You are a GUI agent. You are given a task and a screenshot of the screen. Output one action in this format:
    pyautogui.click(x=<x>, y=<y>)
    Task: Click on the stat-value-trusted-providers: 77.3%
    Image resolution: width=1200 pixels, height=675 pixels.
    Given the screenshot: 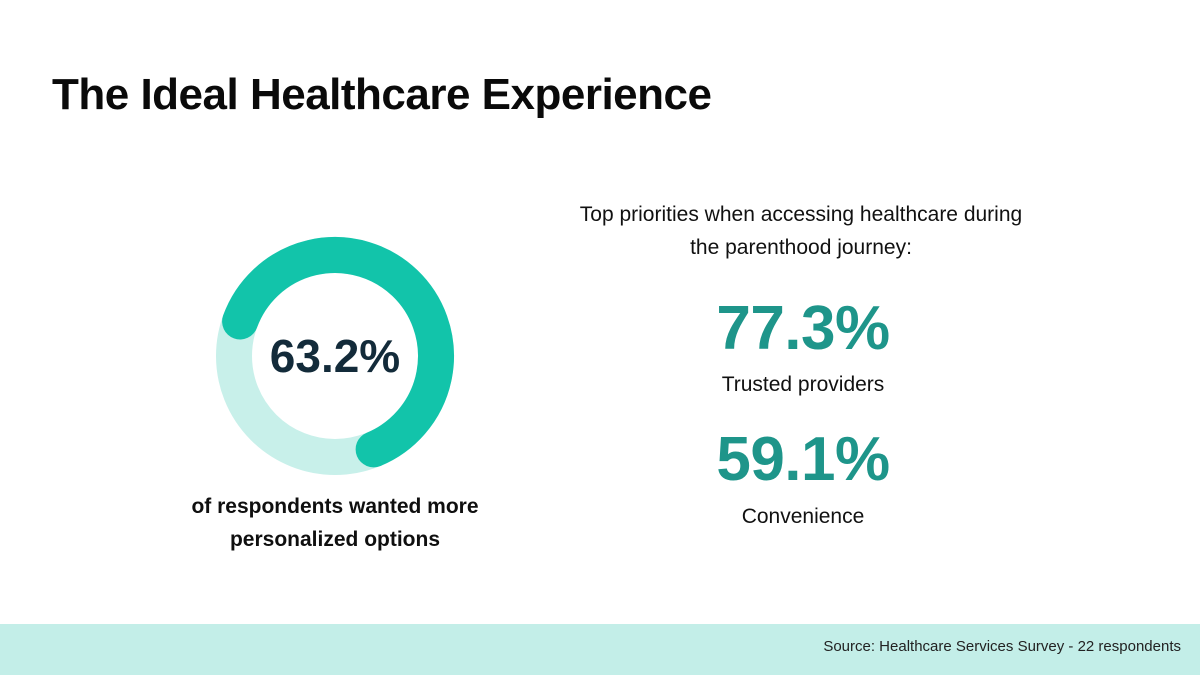 What is the action you would take?
    pyautogui.click(x=803, y=328)
    